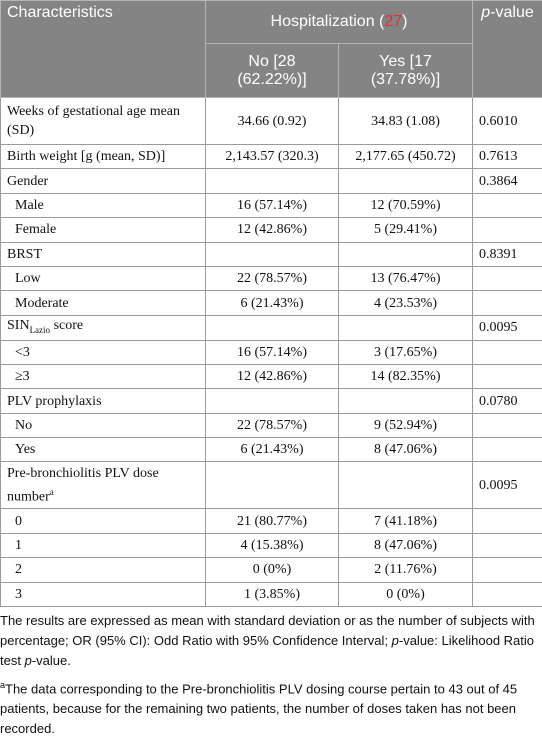  I want to click on row-label: score, so click(67, 325).